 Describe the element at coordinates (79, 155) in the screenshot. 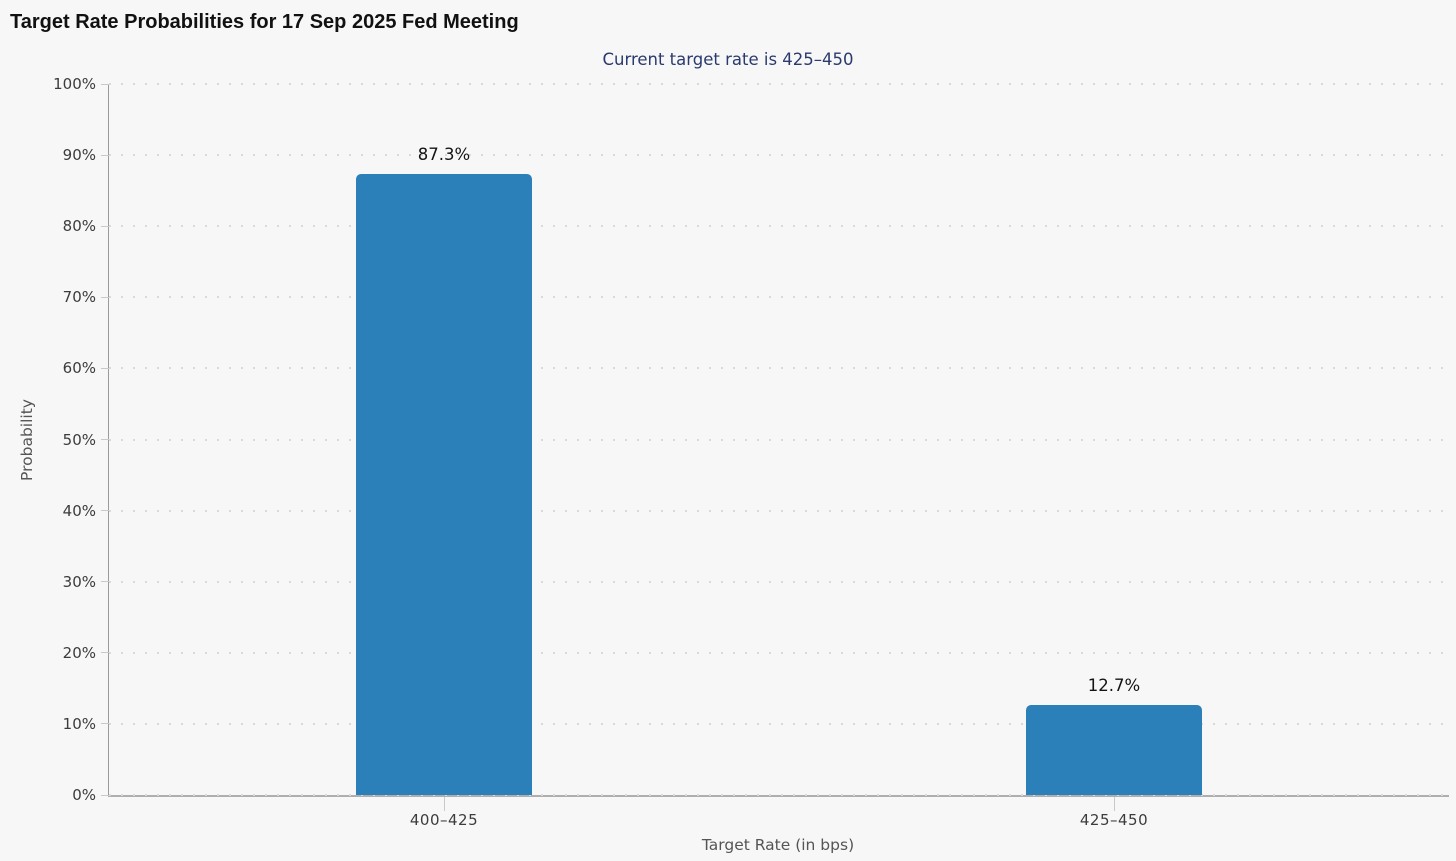

I see `y-axis-tick-label: 90%` at that location.